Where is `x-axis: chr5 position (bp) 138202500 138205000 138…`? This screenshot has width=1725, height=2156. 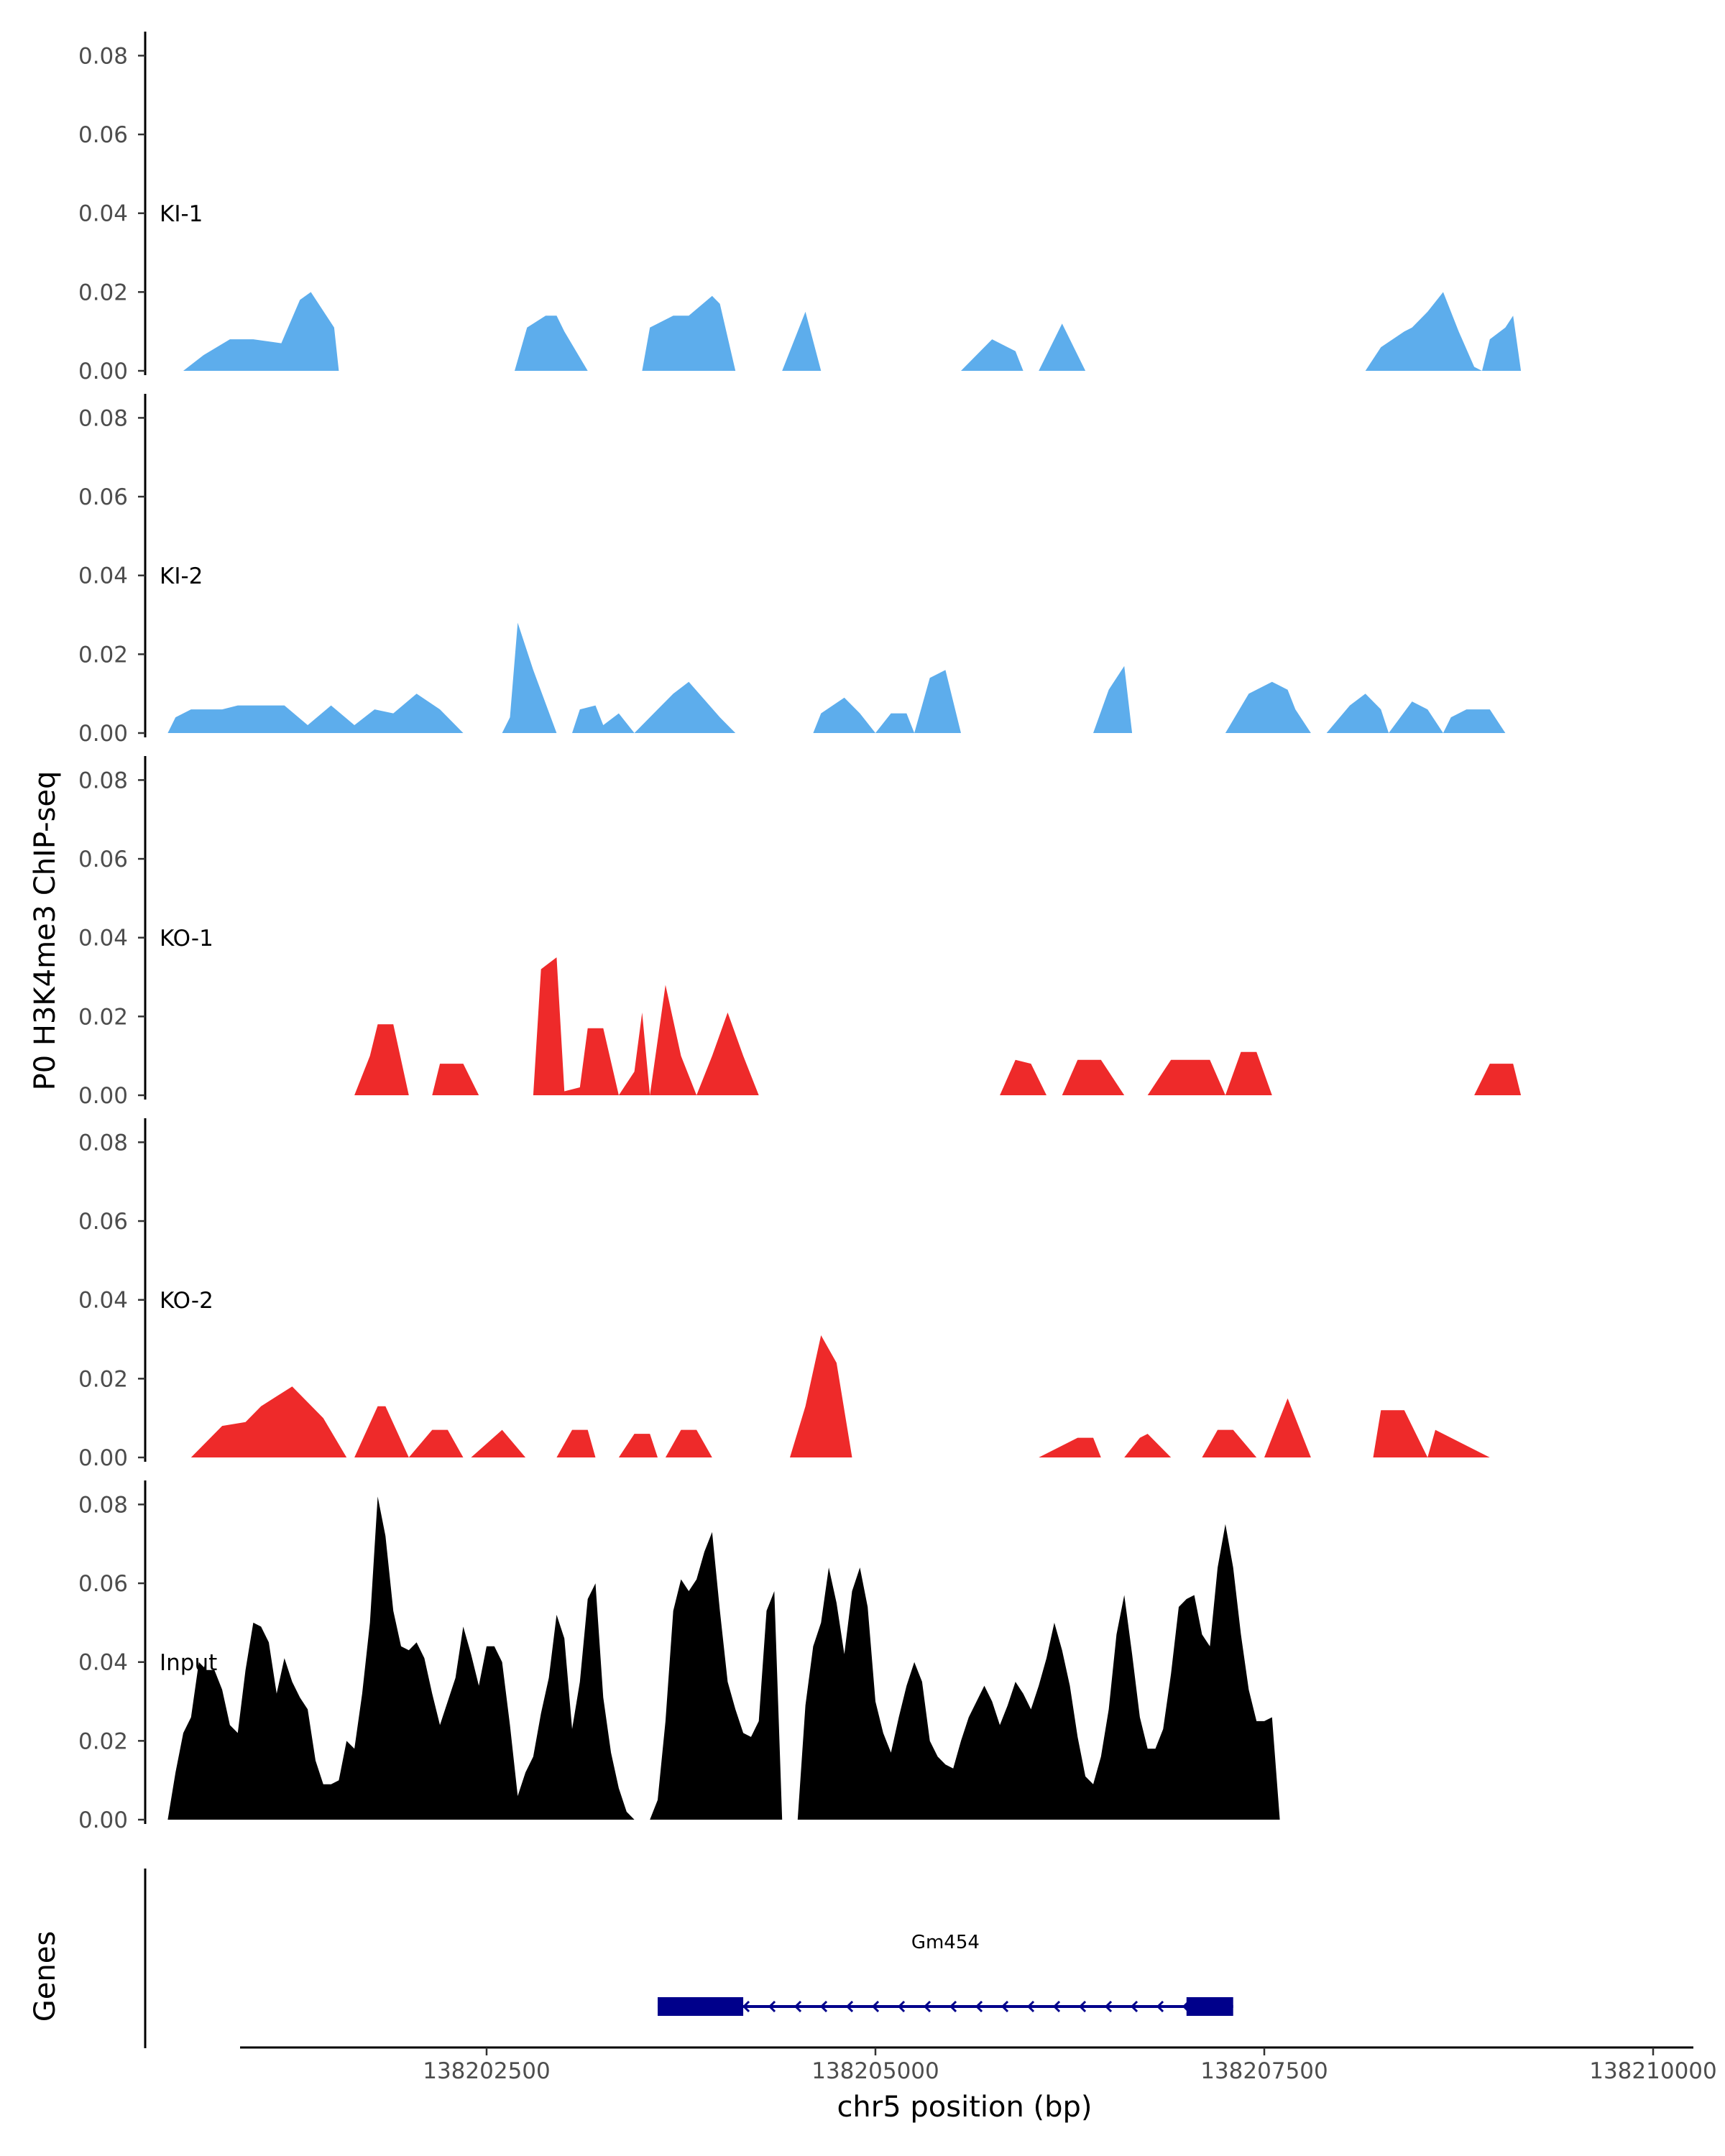 x-axis: chr5 position (bp) 138202500 138205000 138… is located at coordinates (978, 2085).